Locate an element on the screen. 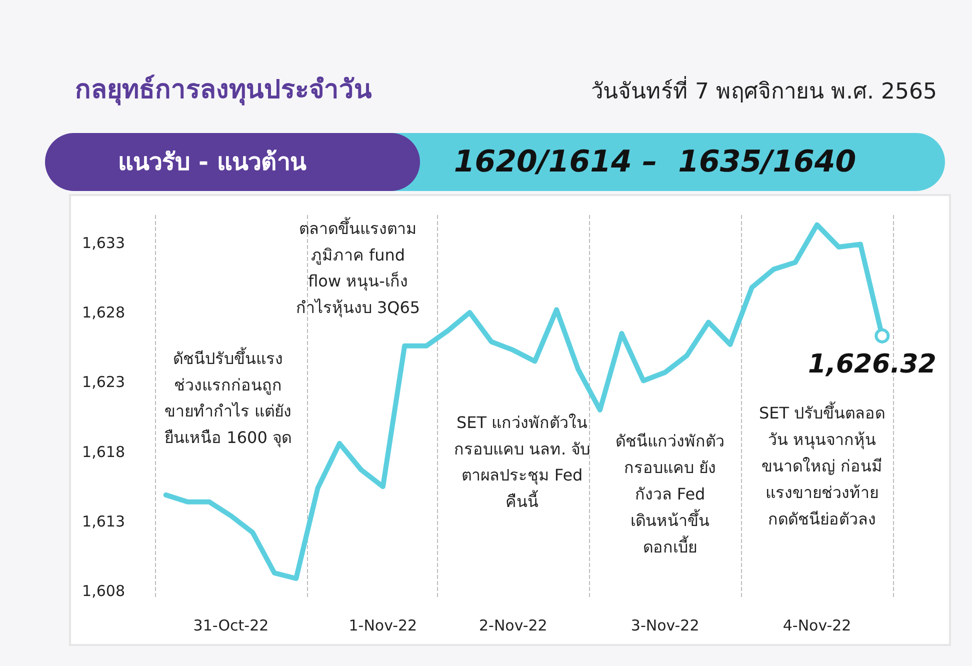 The image size is (972, 666). x-tick-label: 31-Oct-22 is located at coordinates (231, 625).